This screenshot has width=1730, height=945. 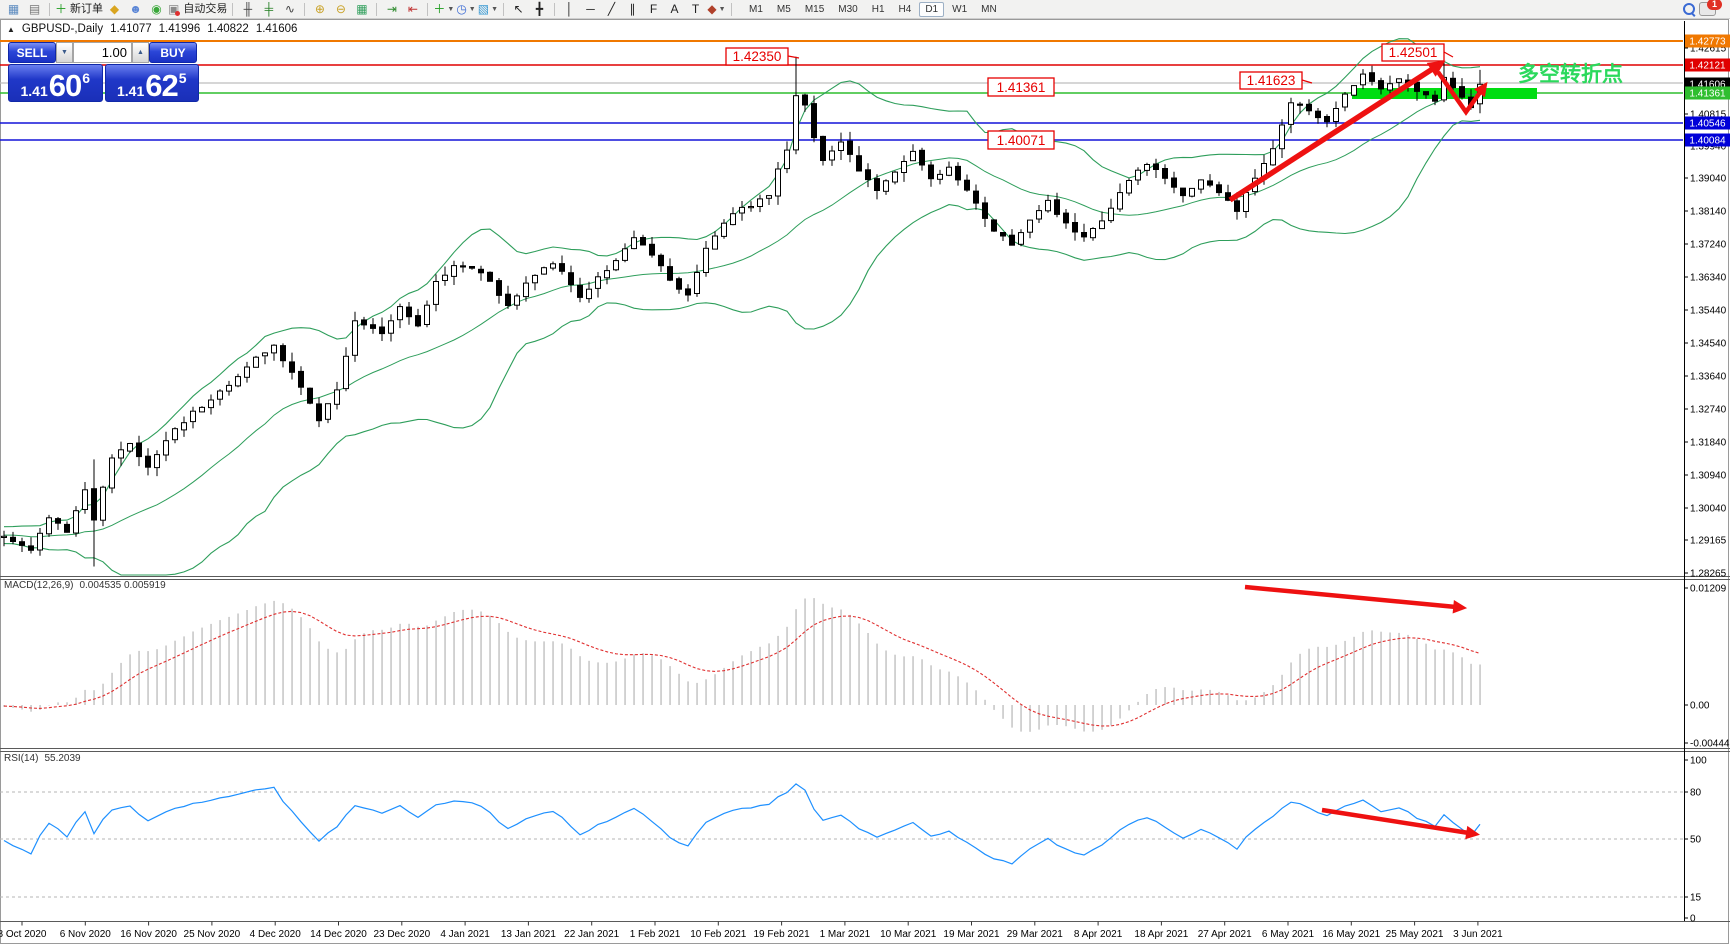 I want to click on fibonacci-icon: F, so click(x=653, y=9).